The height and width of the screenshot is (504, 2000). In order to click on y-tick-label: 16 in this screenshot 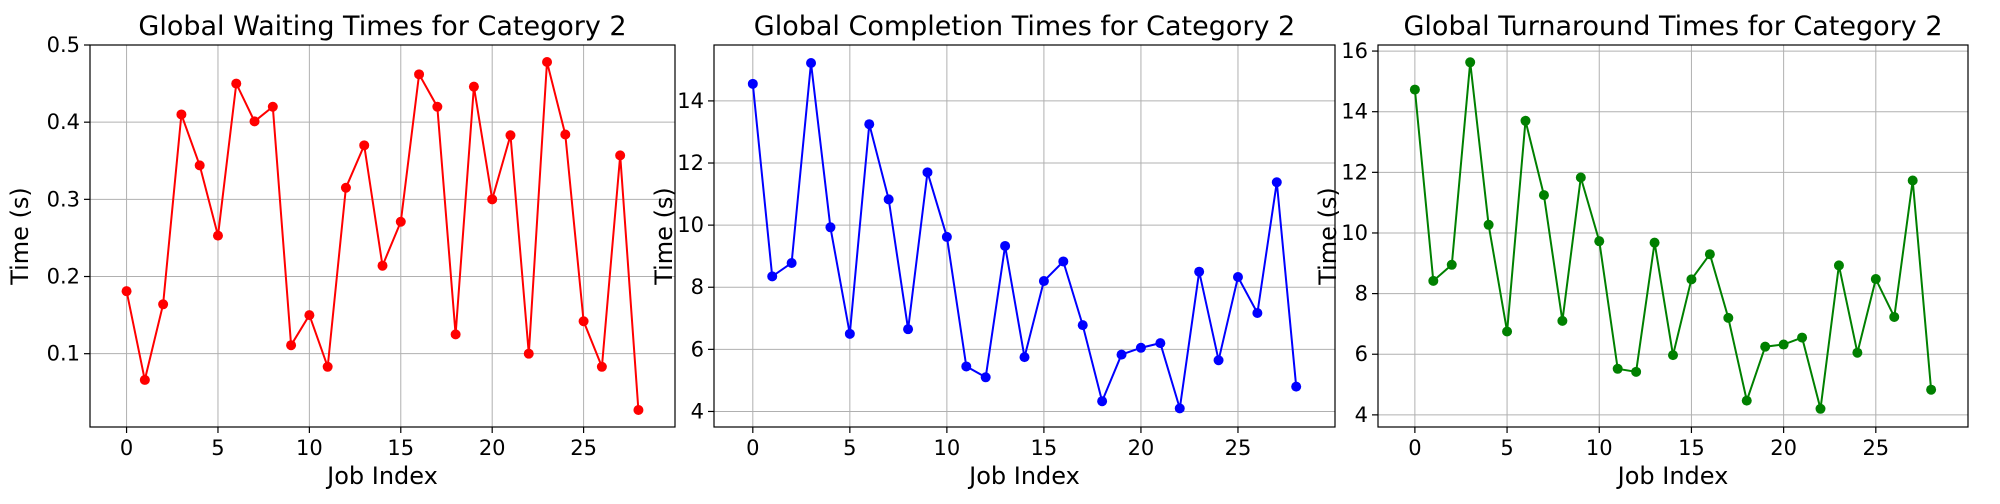, I will do `click(1354, 51)`.